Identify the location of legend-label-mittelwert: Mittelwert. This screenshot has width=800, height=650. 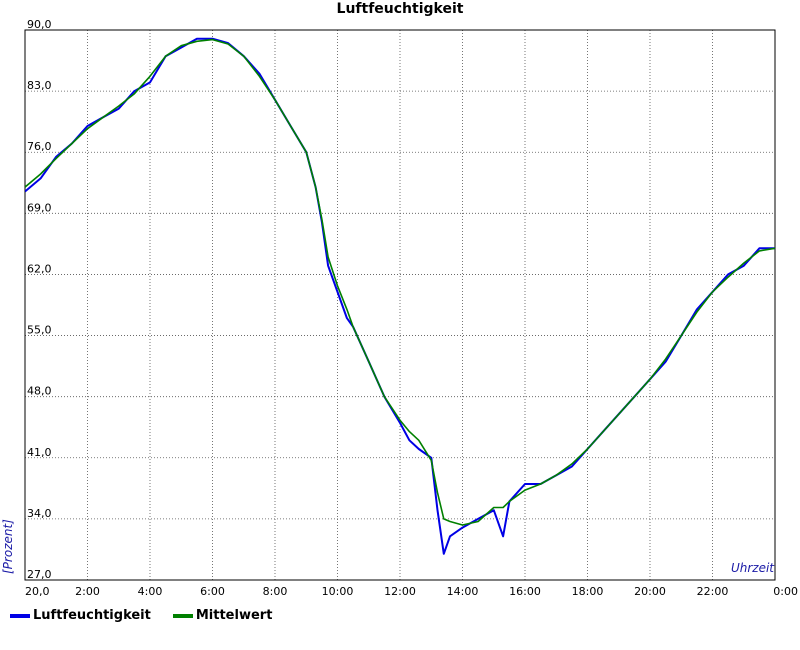
(234, 615).